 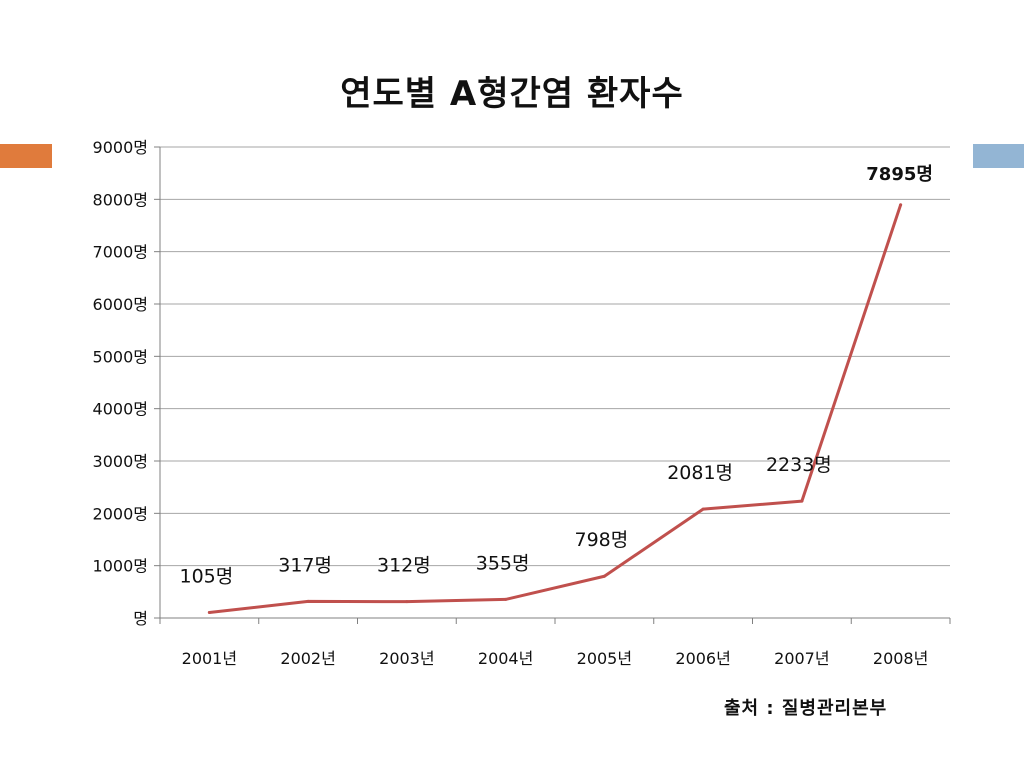 What do you see at coordinates (120, 566) in the screenshot?
I see `y-tick-label: 1000명` at bounding box center [120, 566].